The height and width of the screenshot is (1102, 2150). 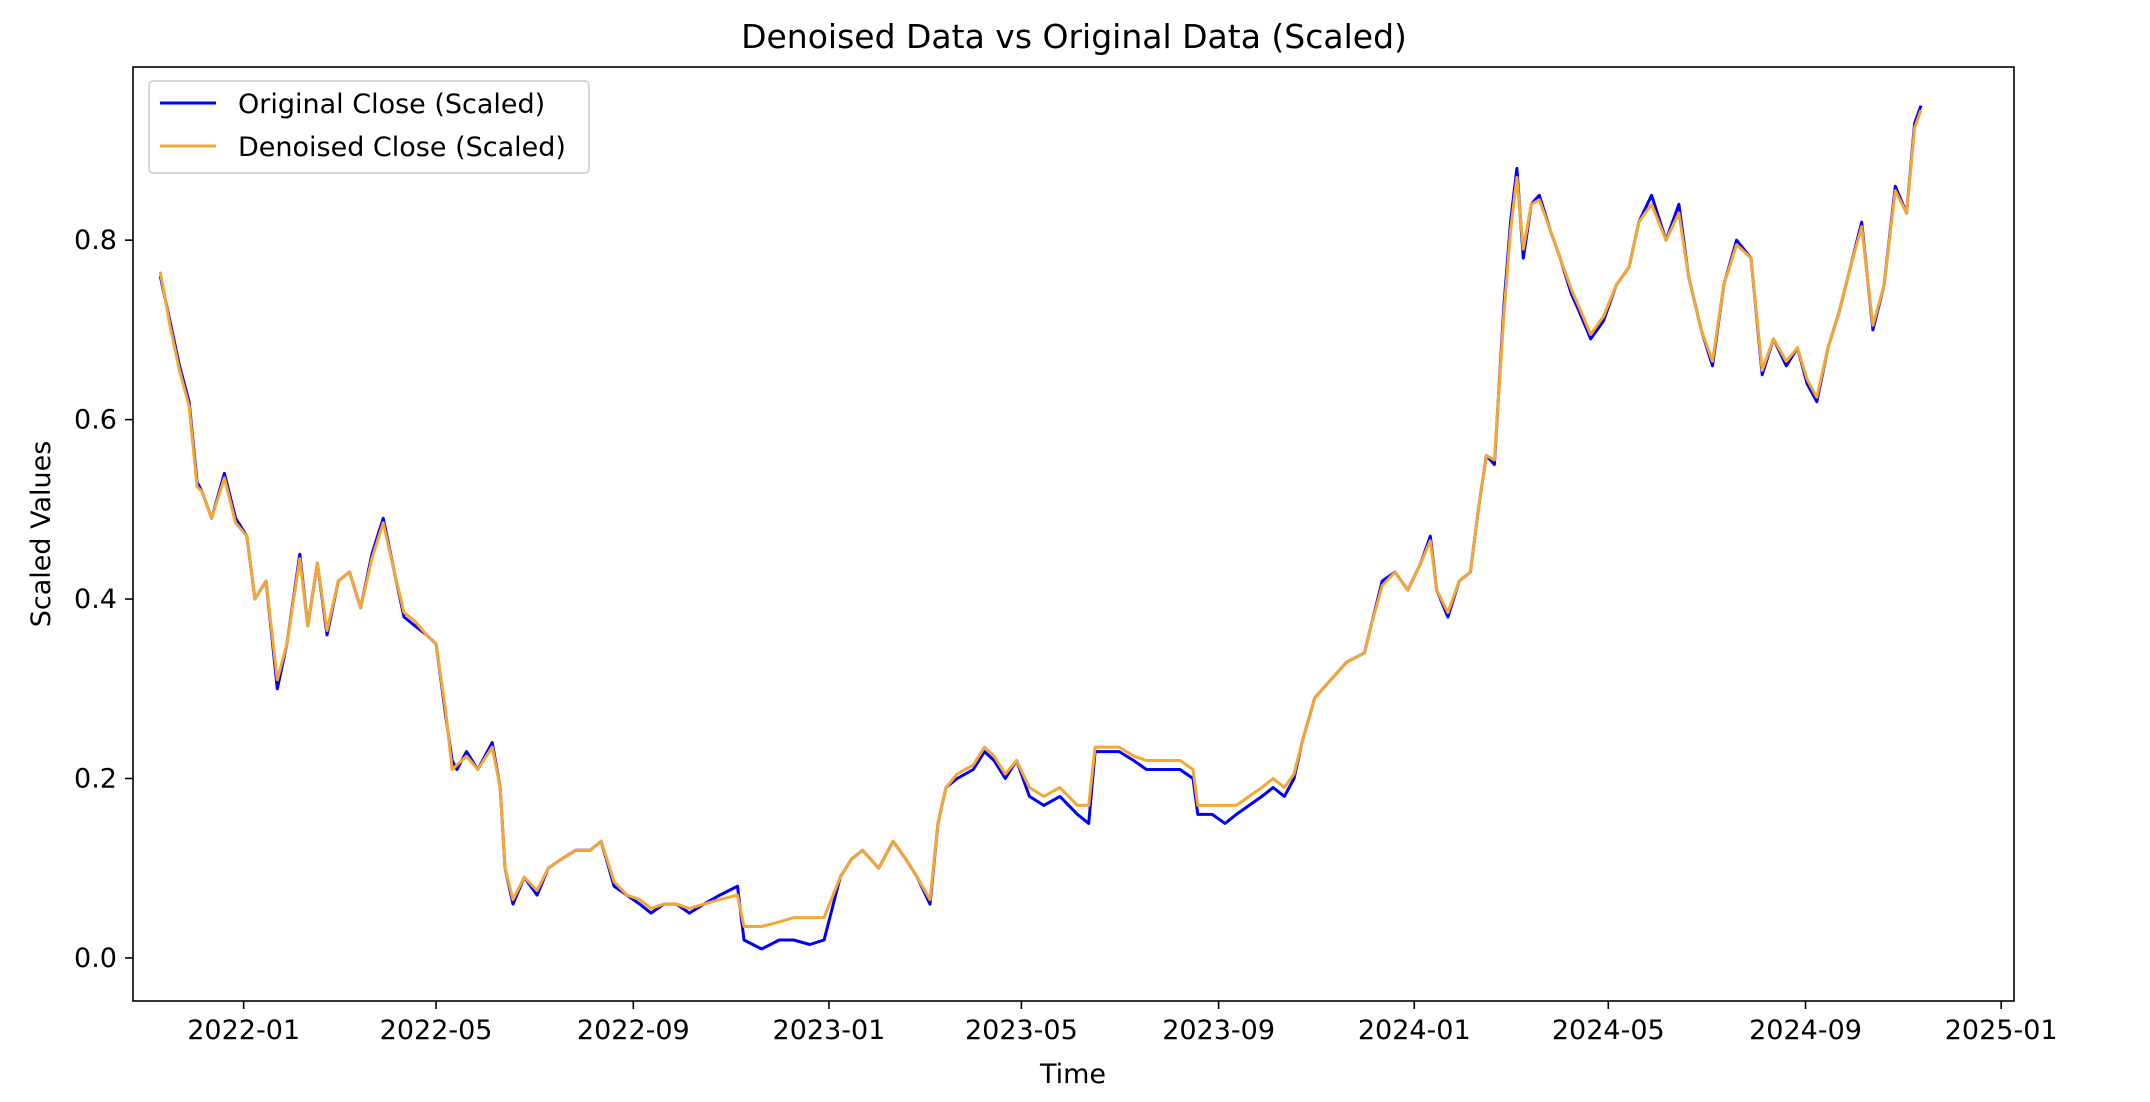 What do you see at coordinates (1805, 1030) in the screenshot?
I see `x-tick-label: 2024-09` at bounding box center [1805, 1030].